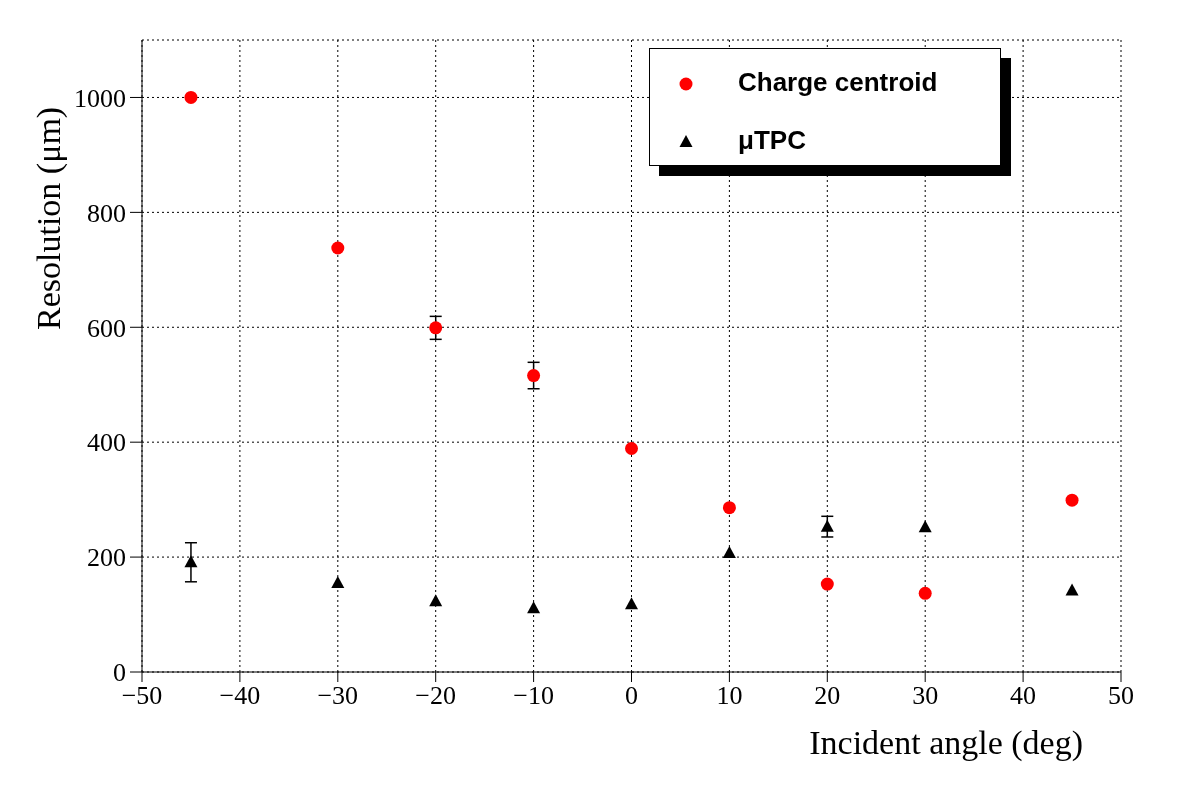  What do you see at coordinates (106, 558) in the screenshot?
I see `y-tick-label: 200` at bounding box center [106, 558].